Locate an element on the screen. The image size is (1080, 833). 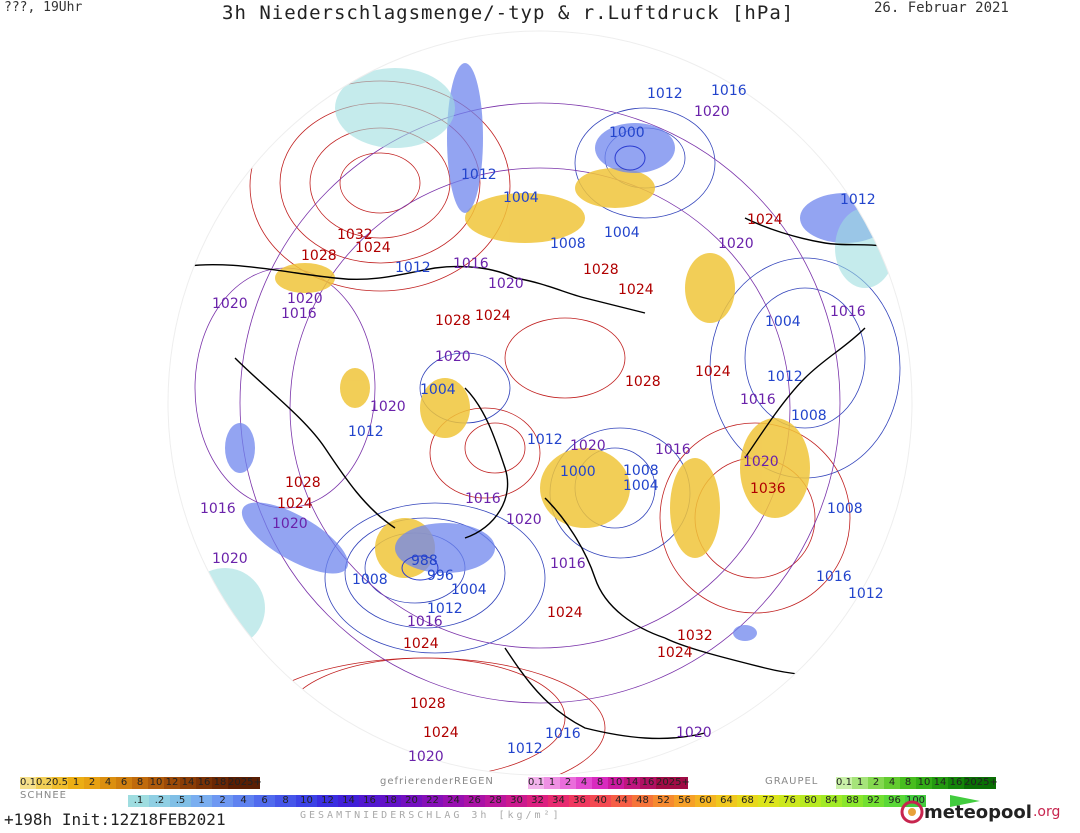
legend-swatch: 20 is located at coordinates (411, 801).